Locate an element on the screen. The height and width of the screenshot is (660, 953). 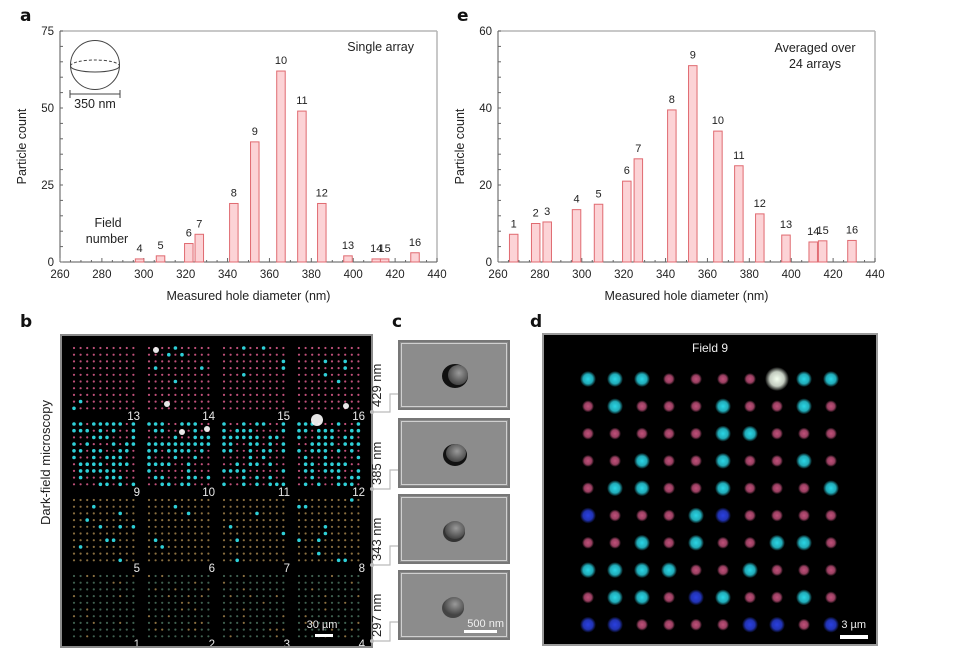
x-tick-label: 440 is located at coordinates (874, 275).